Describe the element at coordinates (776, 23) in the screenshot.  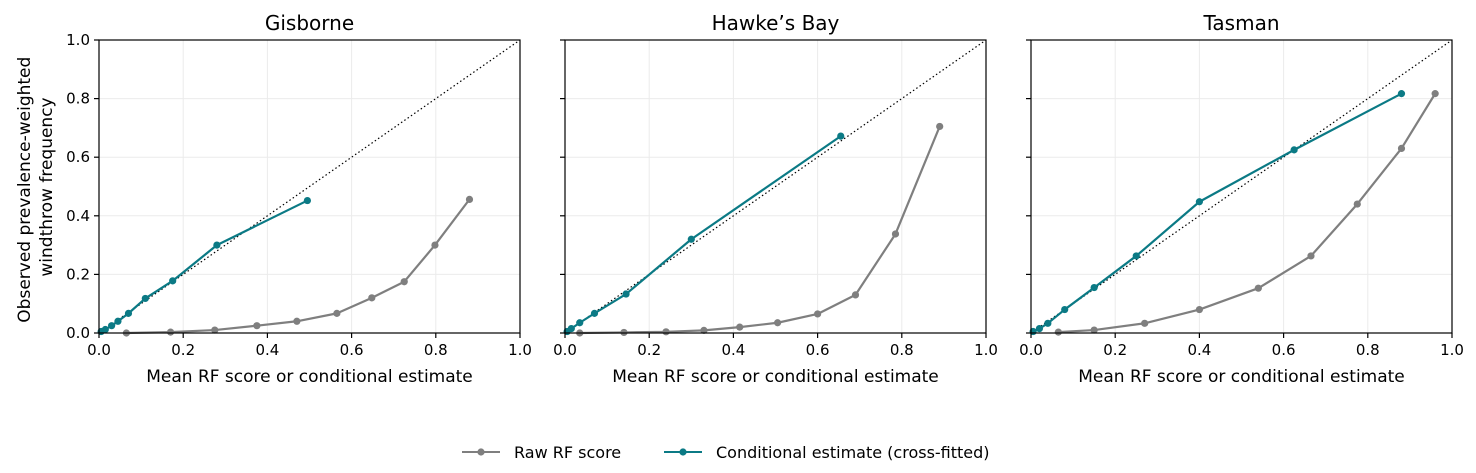
I see `panel-title: Hawke’s Bay` at that location.